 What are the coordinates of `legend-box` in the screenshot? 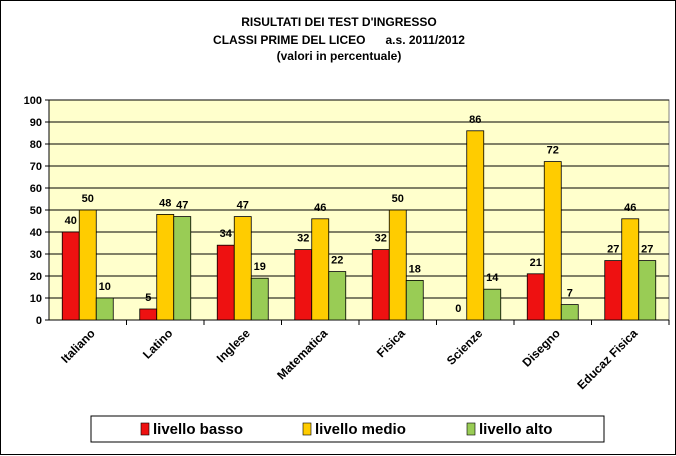 It's located at (347, 429).